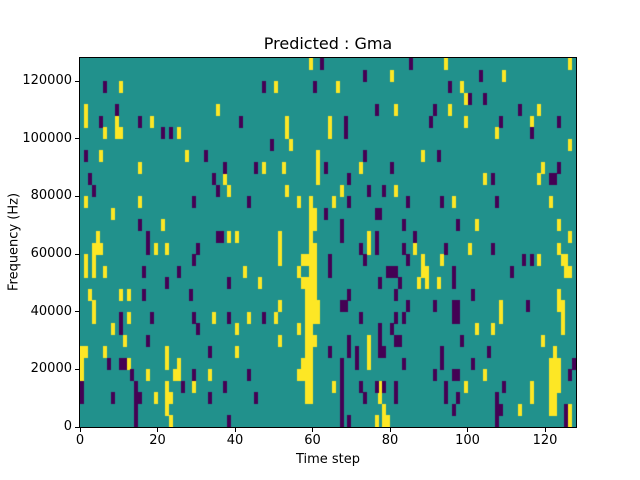 The image size is (640, 480). Describe the element at coordinates (51, 254) in the screenshot. I see `y-tick-label: 60000` at that location.